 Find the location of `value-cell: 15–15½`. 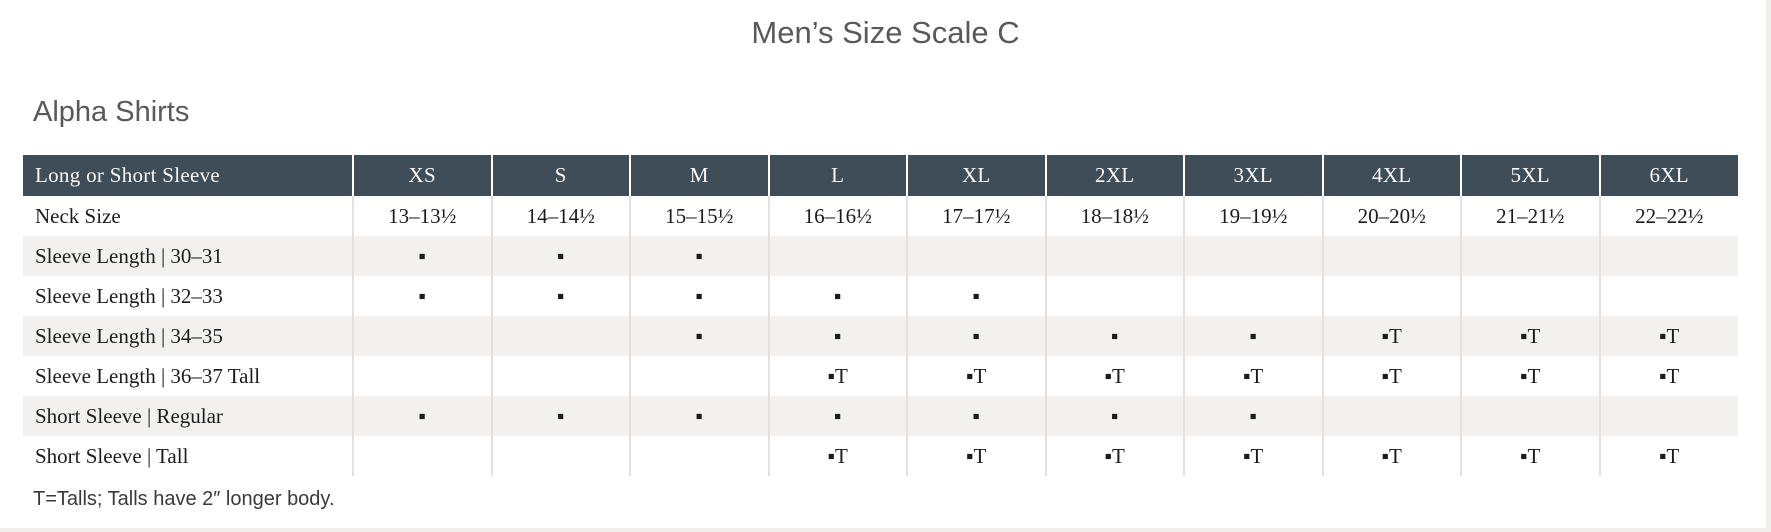

value-cell: 15–15½ is located at coordinates (700, 216).